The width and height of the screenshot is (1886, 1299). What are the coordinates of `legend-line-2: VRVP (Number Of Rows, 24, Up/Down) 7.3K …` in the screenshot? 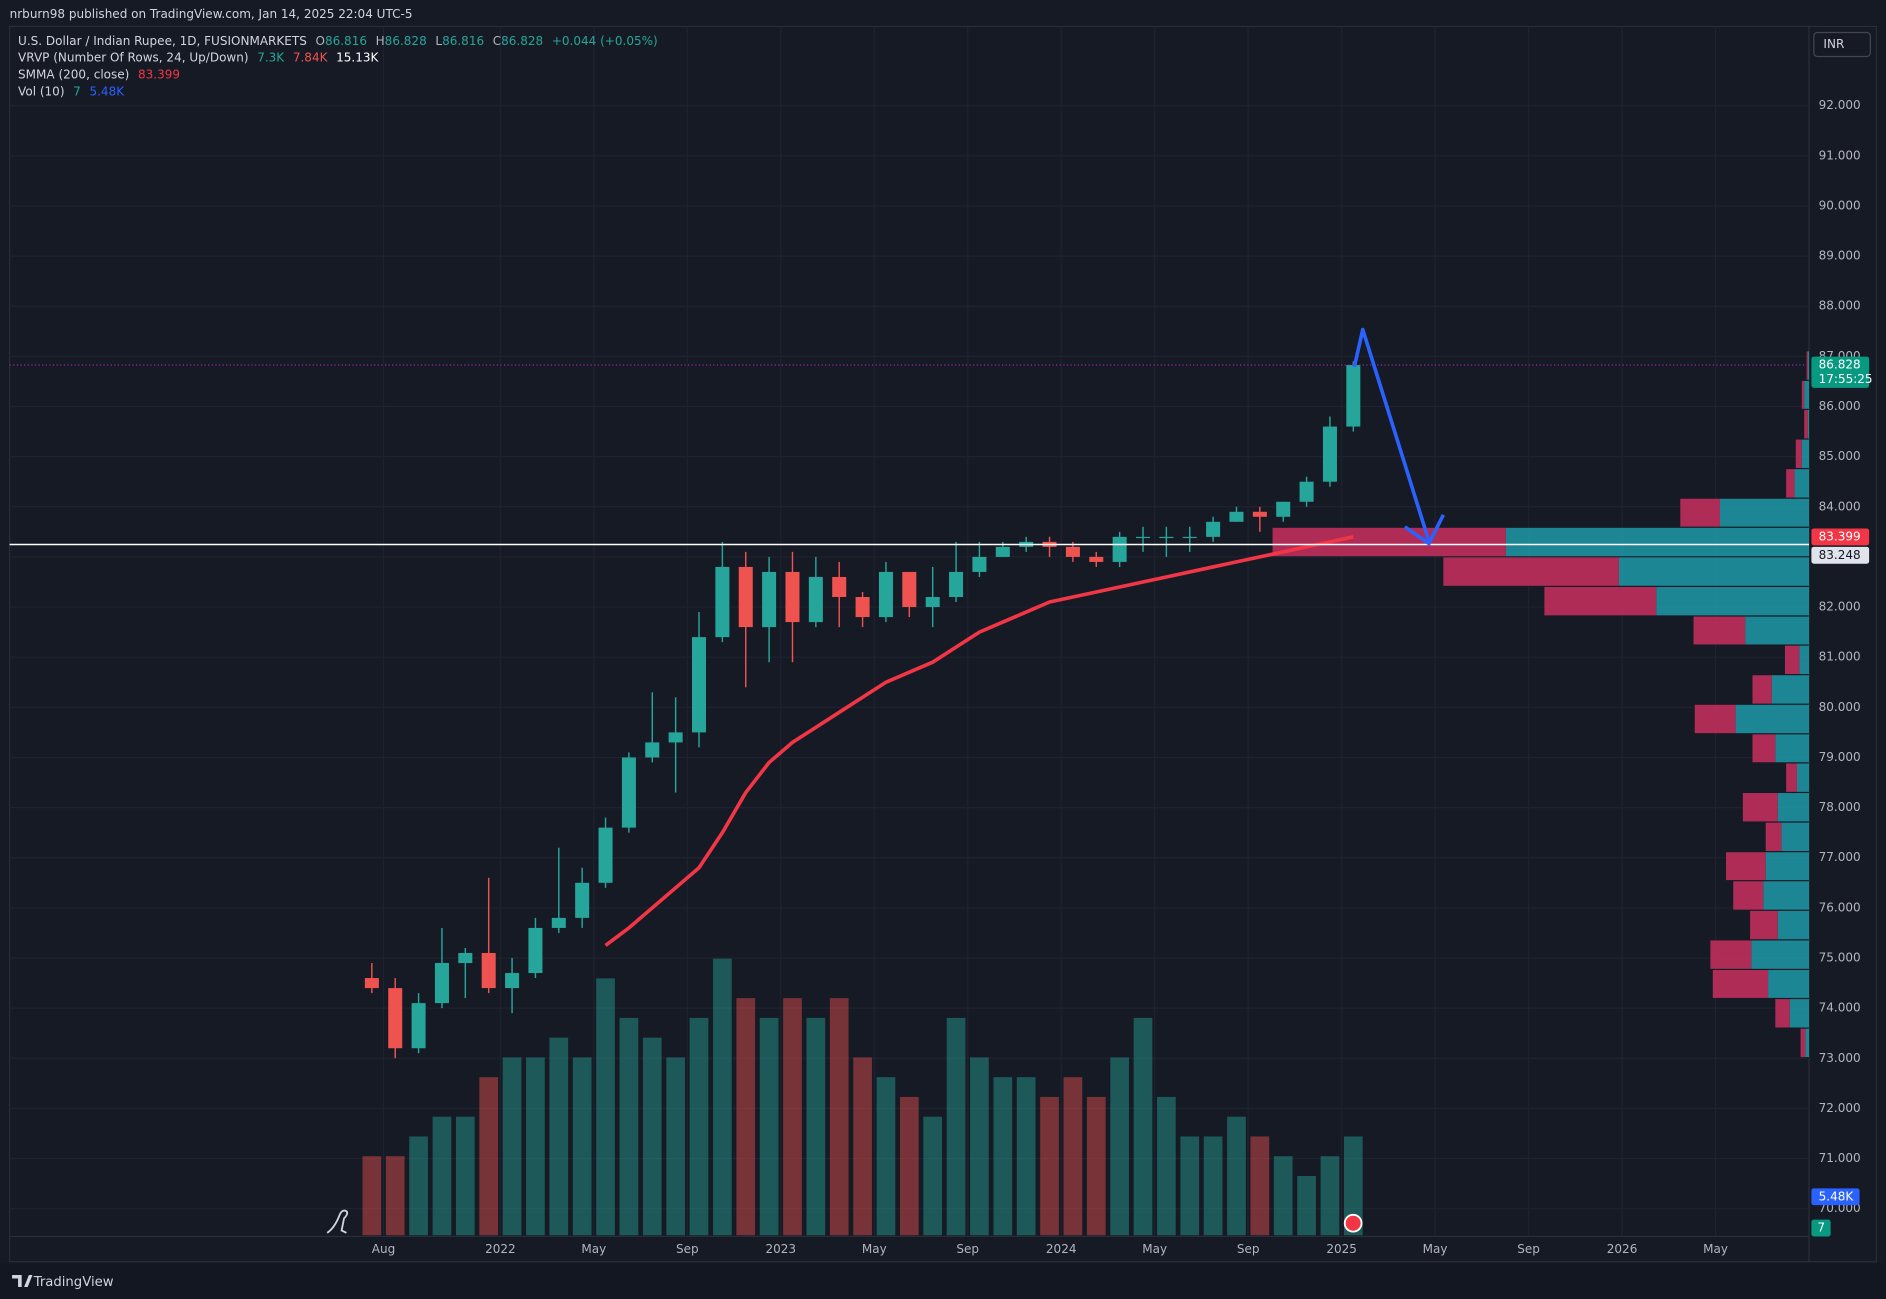 It's located at (198, 57).